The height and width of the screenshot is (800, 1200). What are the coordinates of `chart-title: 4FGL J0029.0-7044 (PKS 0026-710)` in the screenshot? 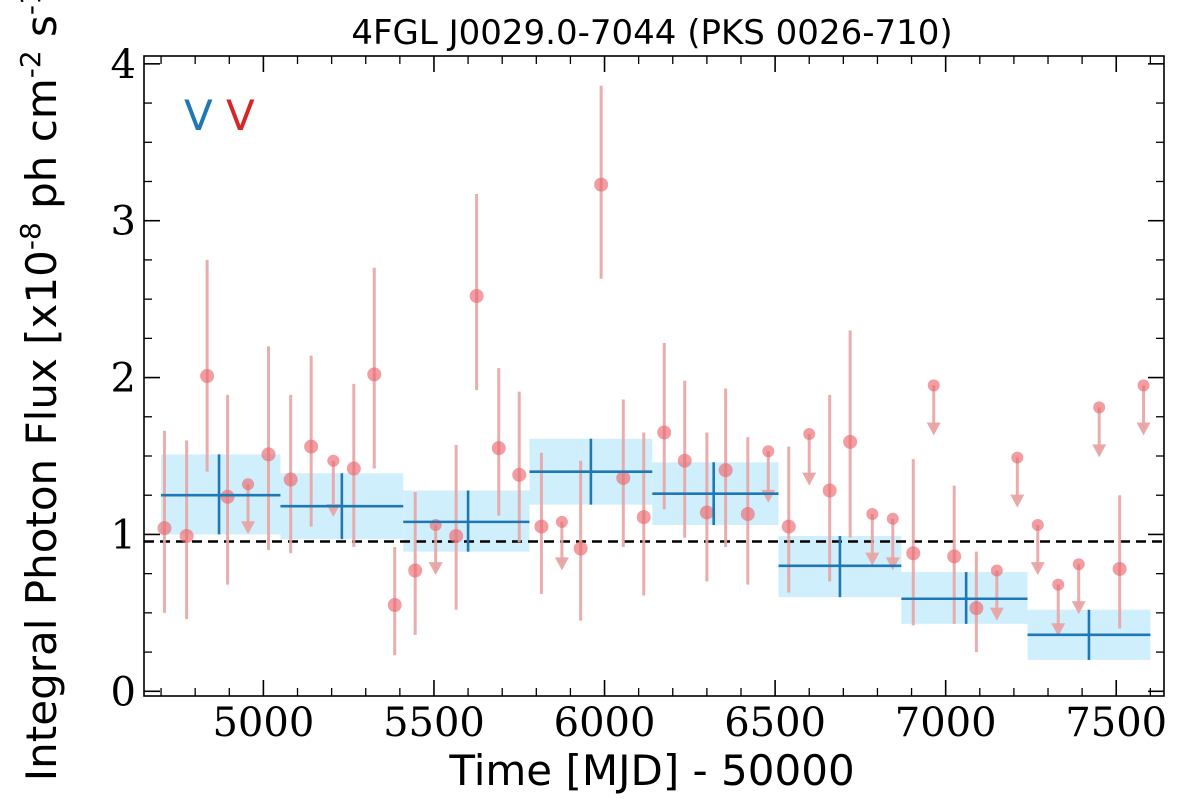 It's located at (651, 33).